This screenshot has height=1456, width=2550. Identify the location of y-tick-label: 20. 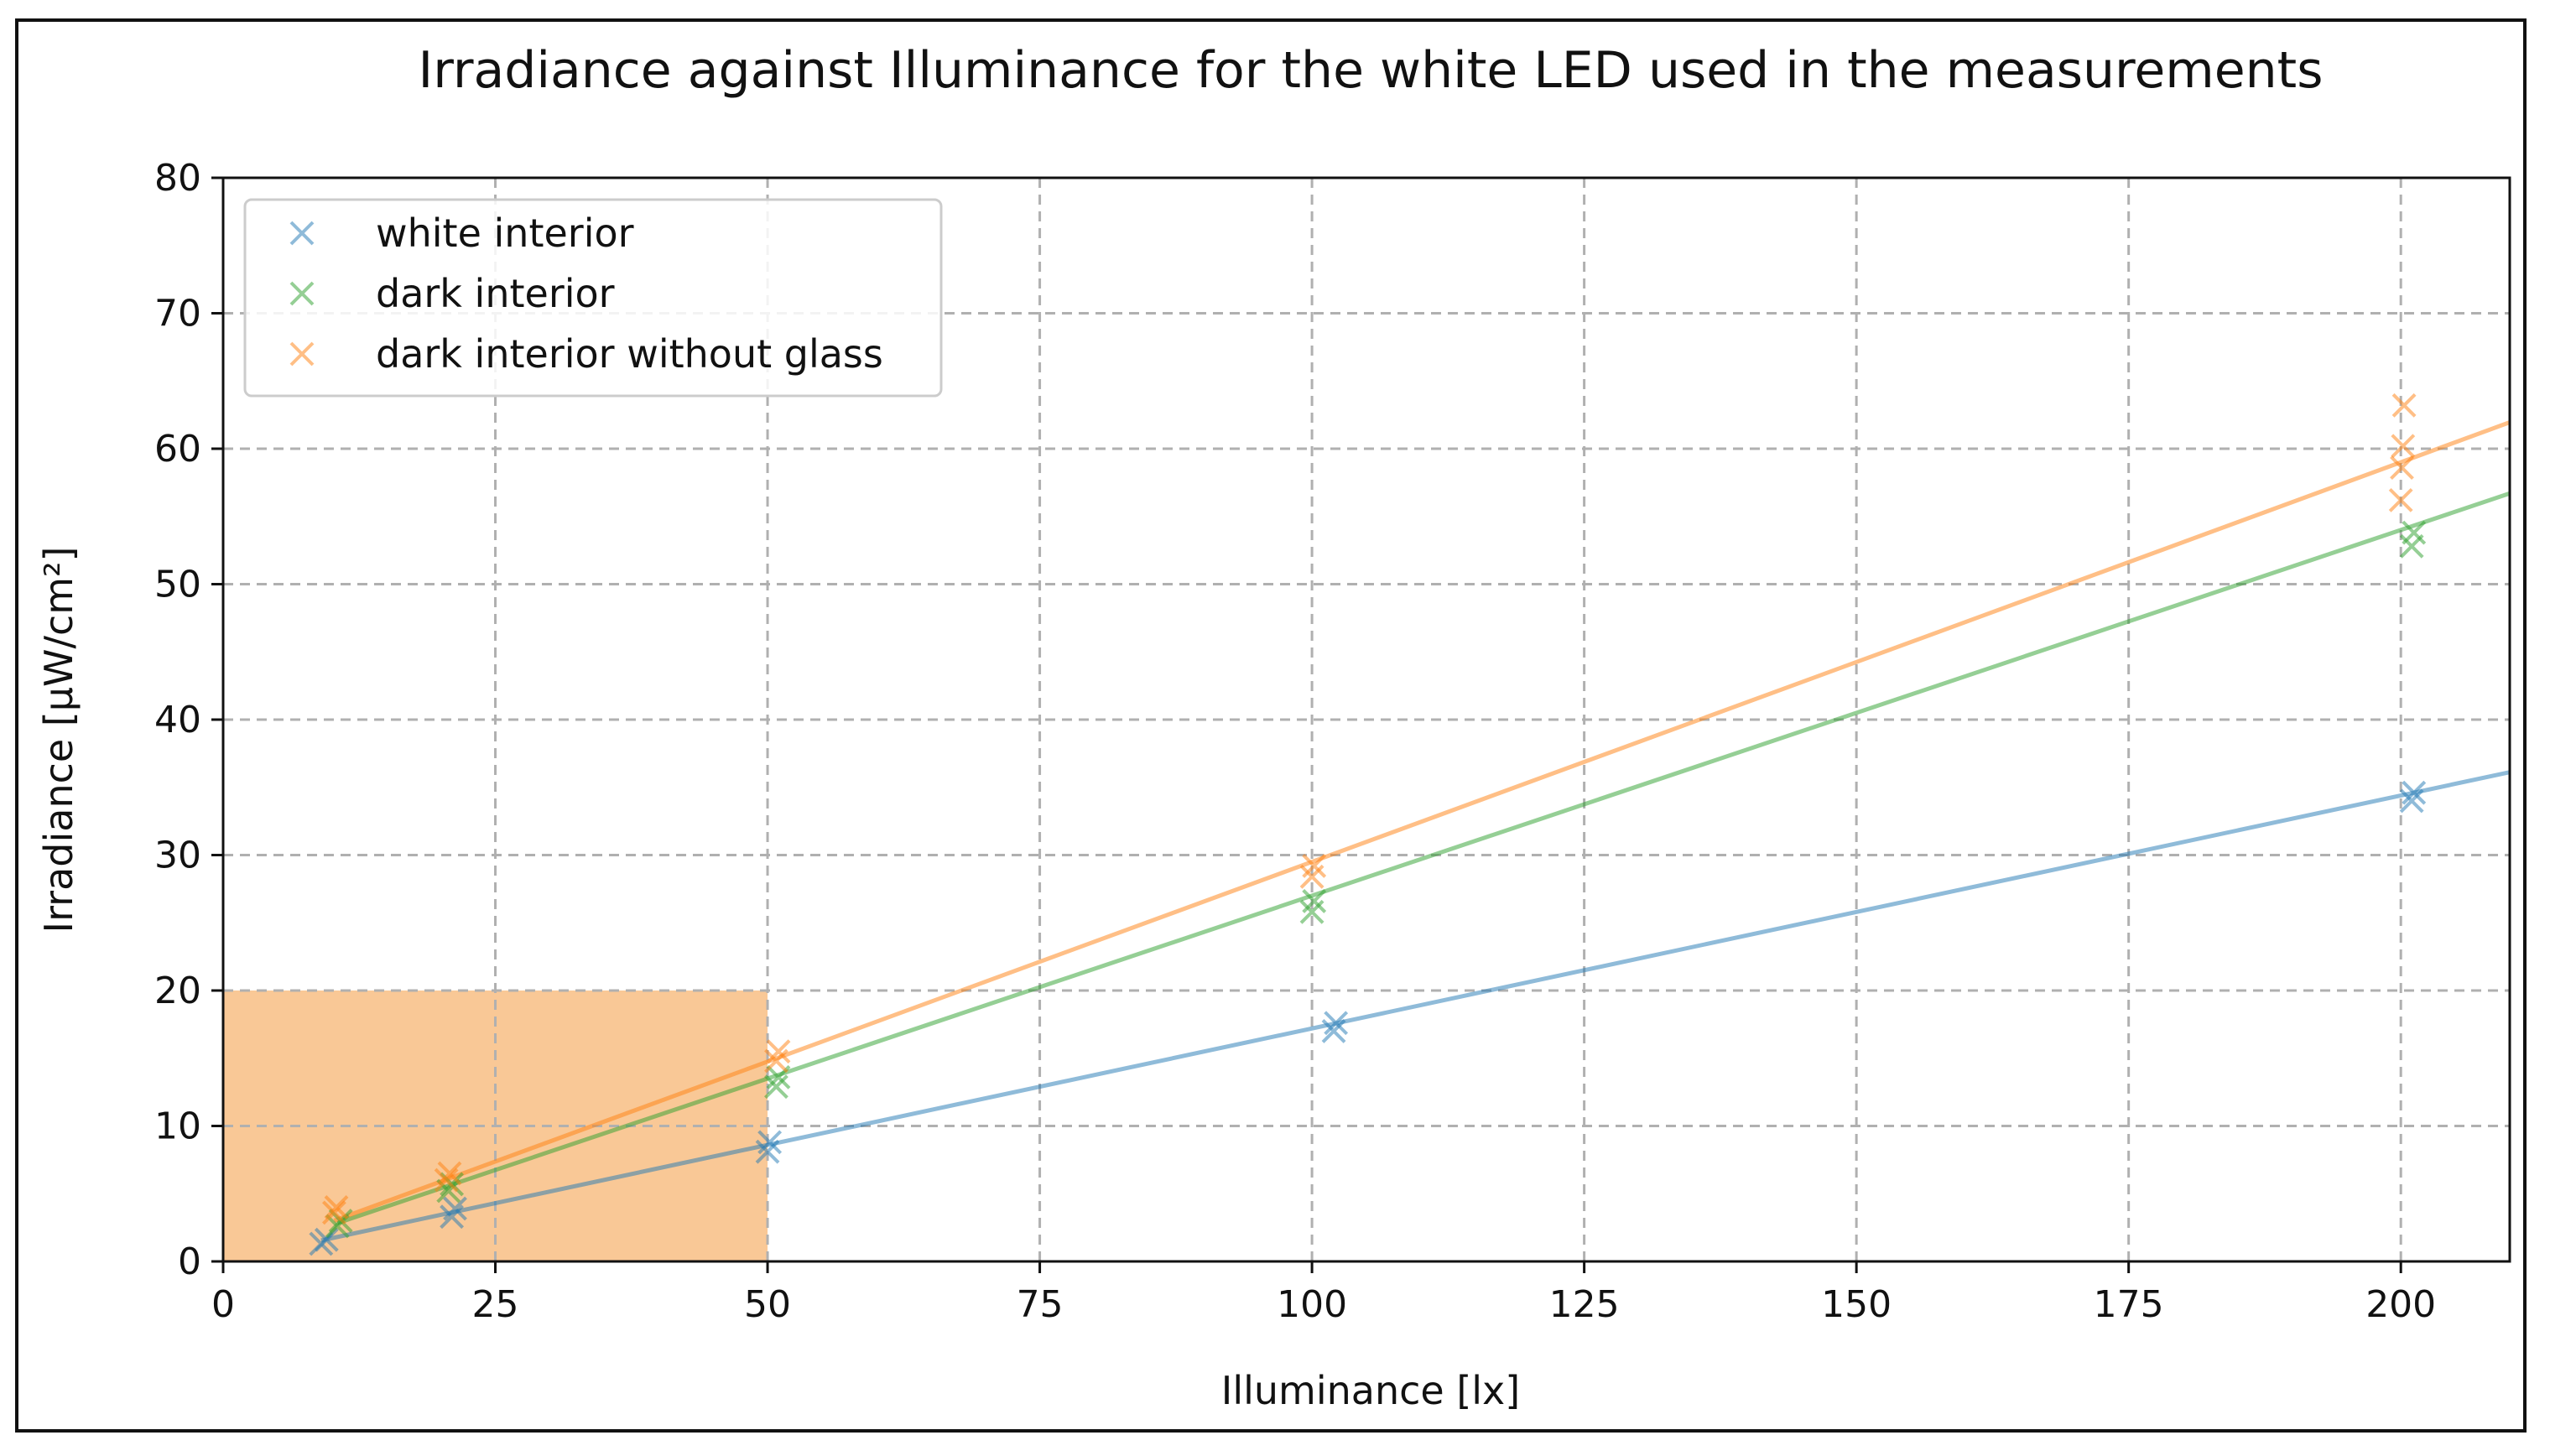
(177, 991).